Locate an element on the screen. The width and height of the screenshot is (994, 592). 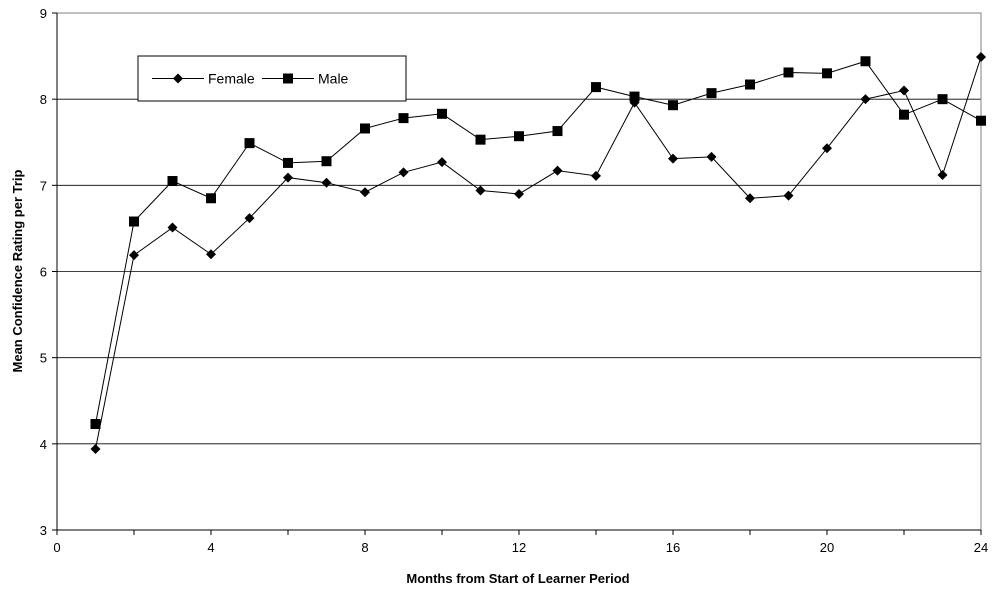
x-tick-label-0: 0 is located at coordinates (56, 547).